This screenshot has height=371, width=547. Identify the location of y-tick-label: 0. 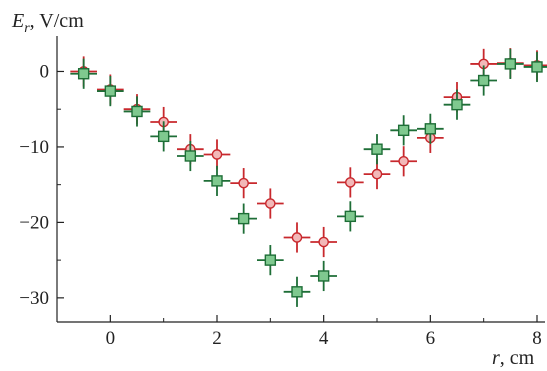
(45, 71).